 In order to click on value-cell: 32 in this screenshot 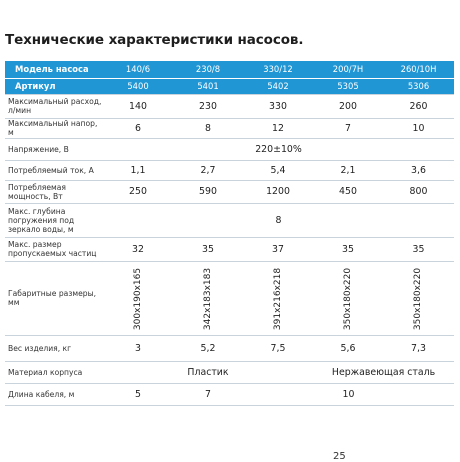, I will do `click(138, 249)`.